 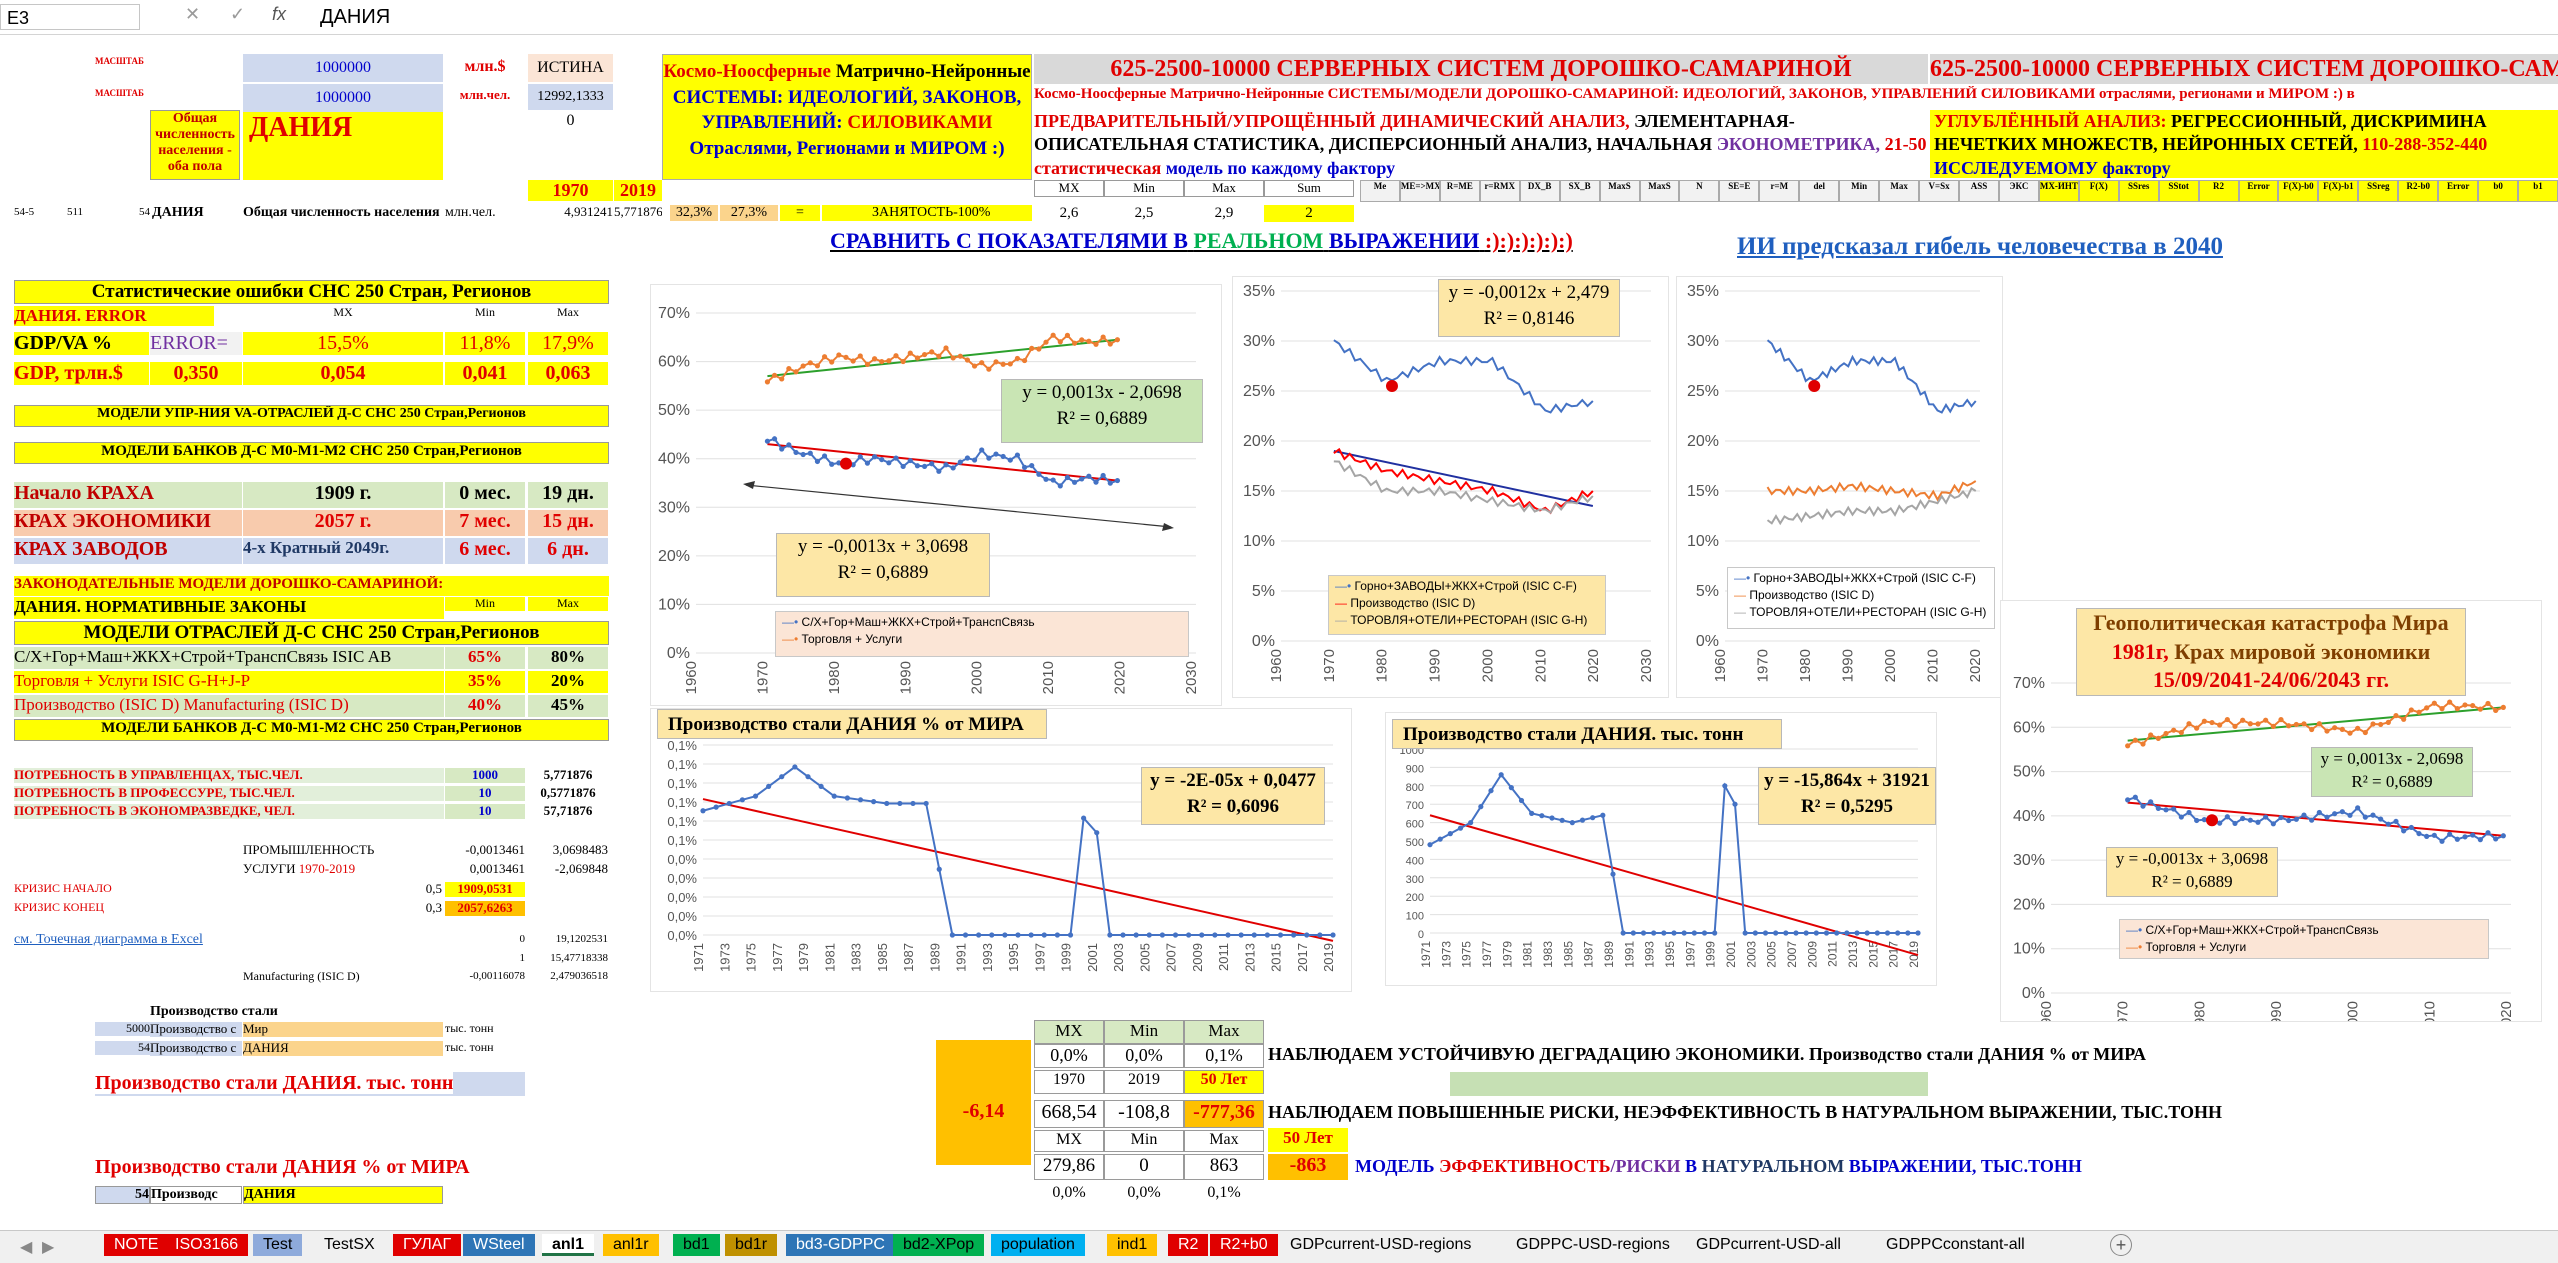 What do you see at coordinates (343, 146) in the screenshot?
I see `country-title: ДАНИЯ` at bounding box center [343, 146].